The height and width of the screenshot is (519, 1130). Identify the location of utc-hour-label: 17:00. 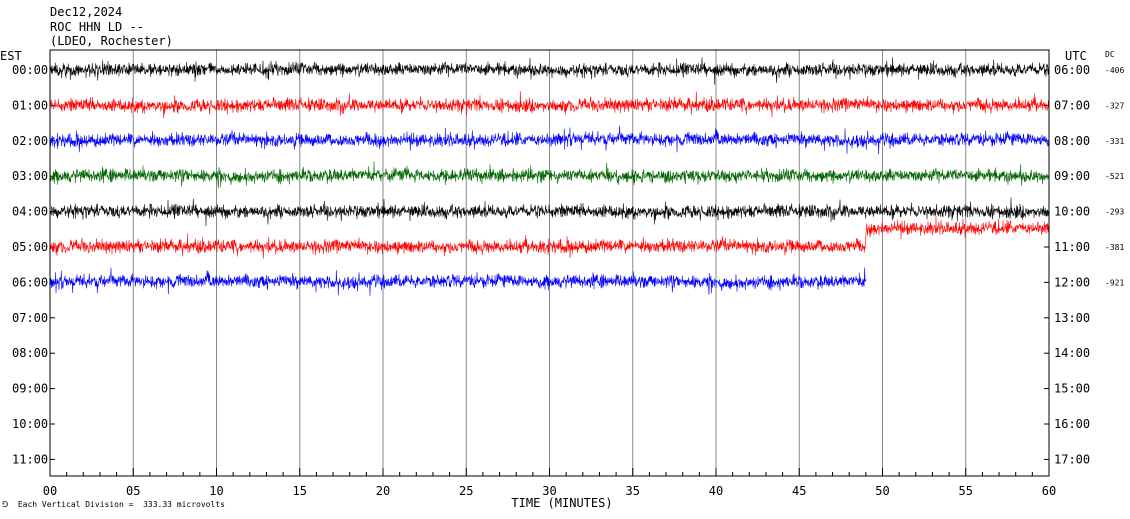
(1072, 459).